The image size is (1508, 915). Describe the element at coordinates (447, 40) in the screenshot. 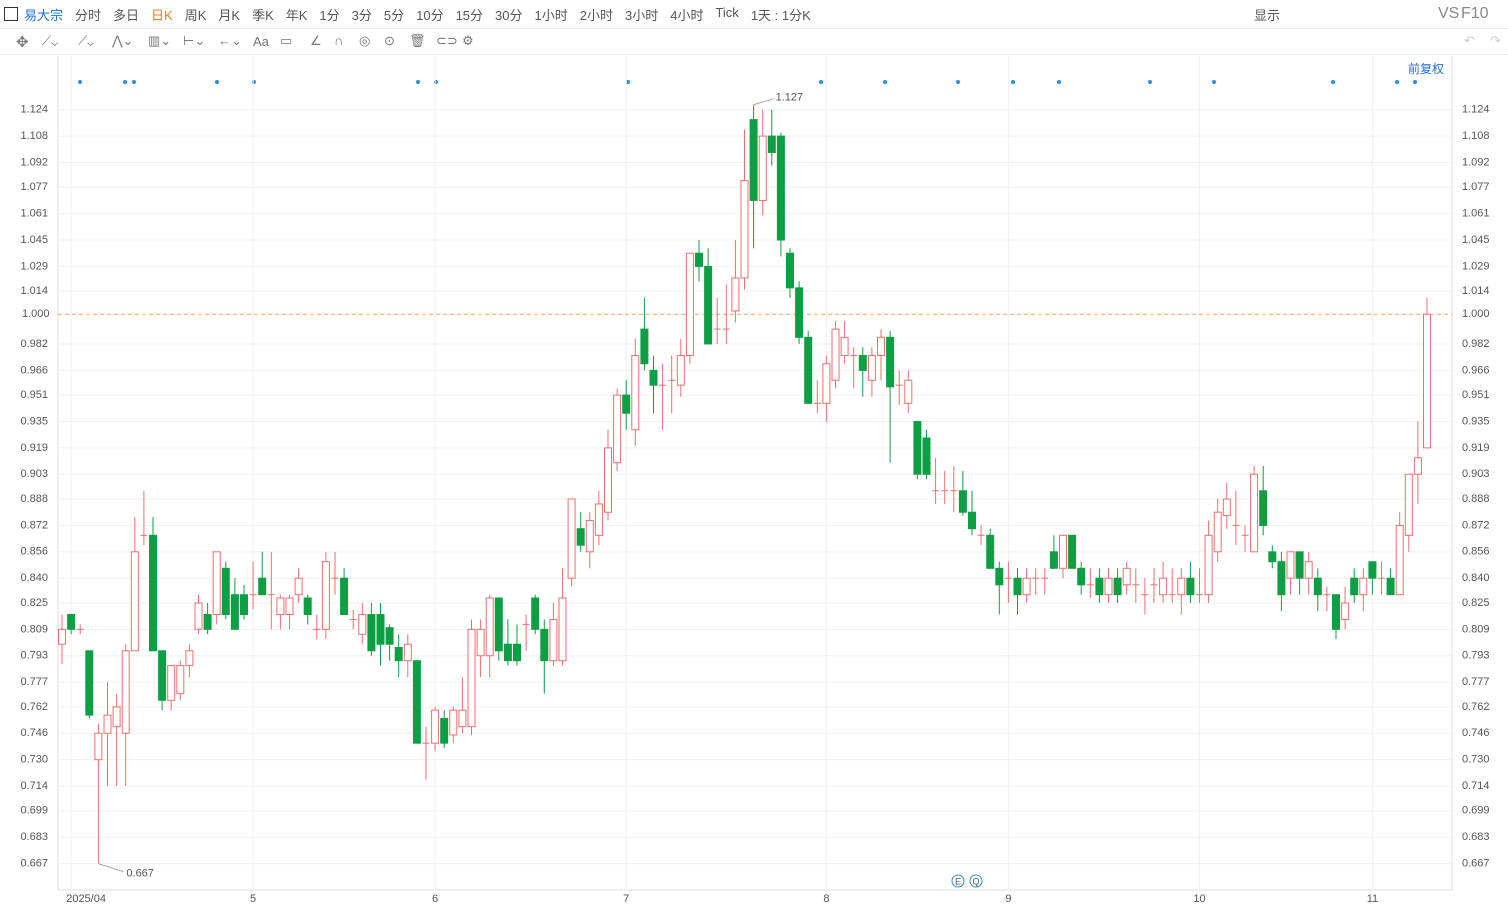

I see `compare-tool: ⊂⊃` at that location.